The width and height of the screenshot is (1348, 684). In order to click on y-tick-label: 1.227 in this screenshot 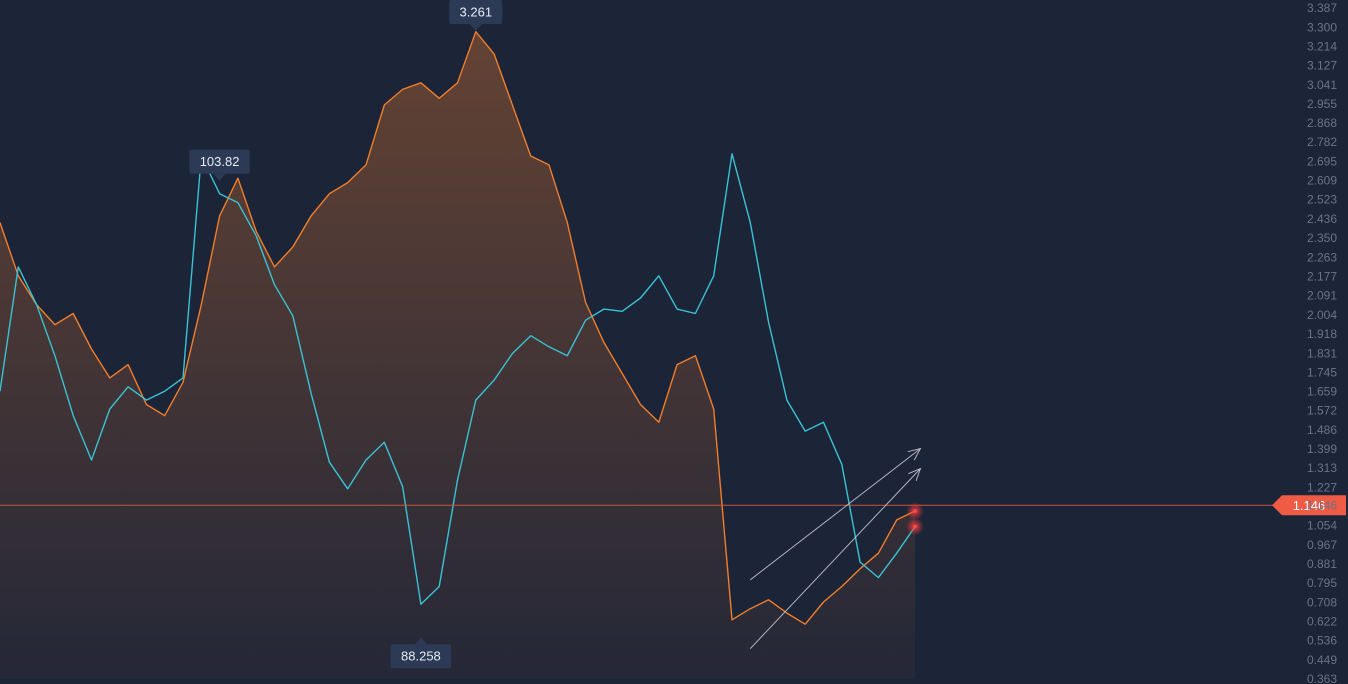, I will do `click(1322, 487)`.